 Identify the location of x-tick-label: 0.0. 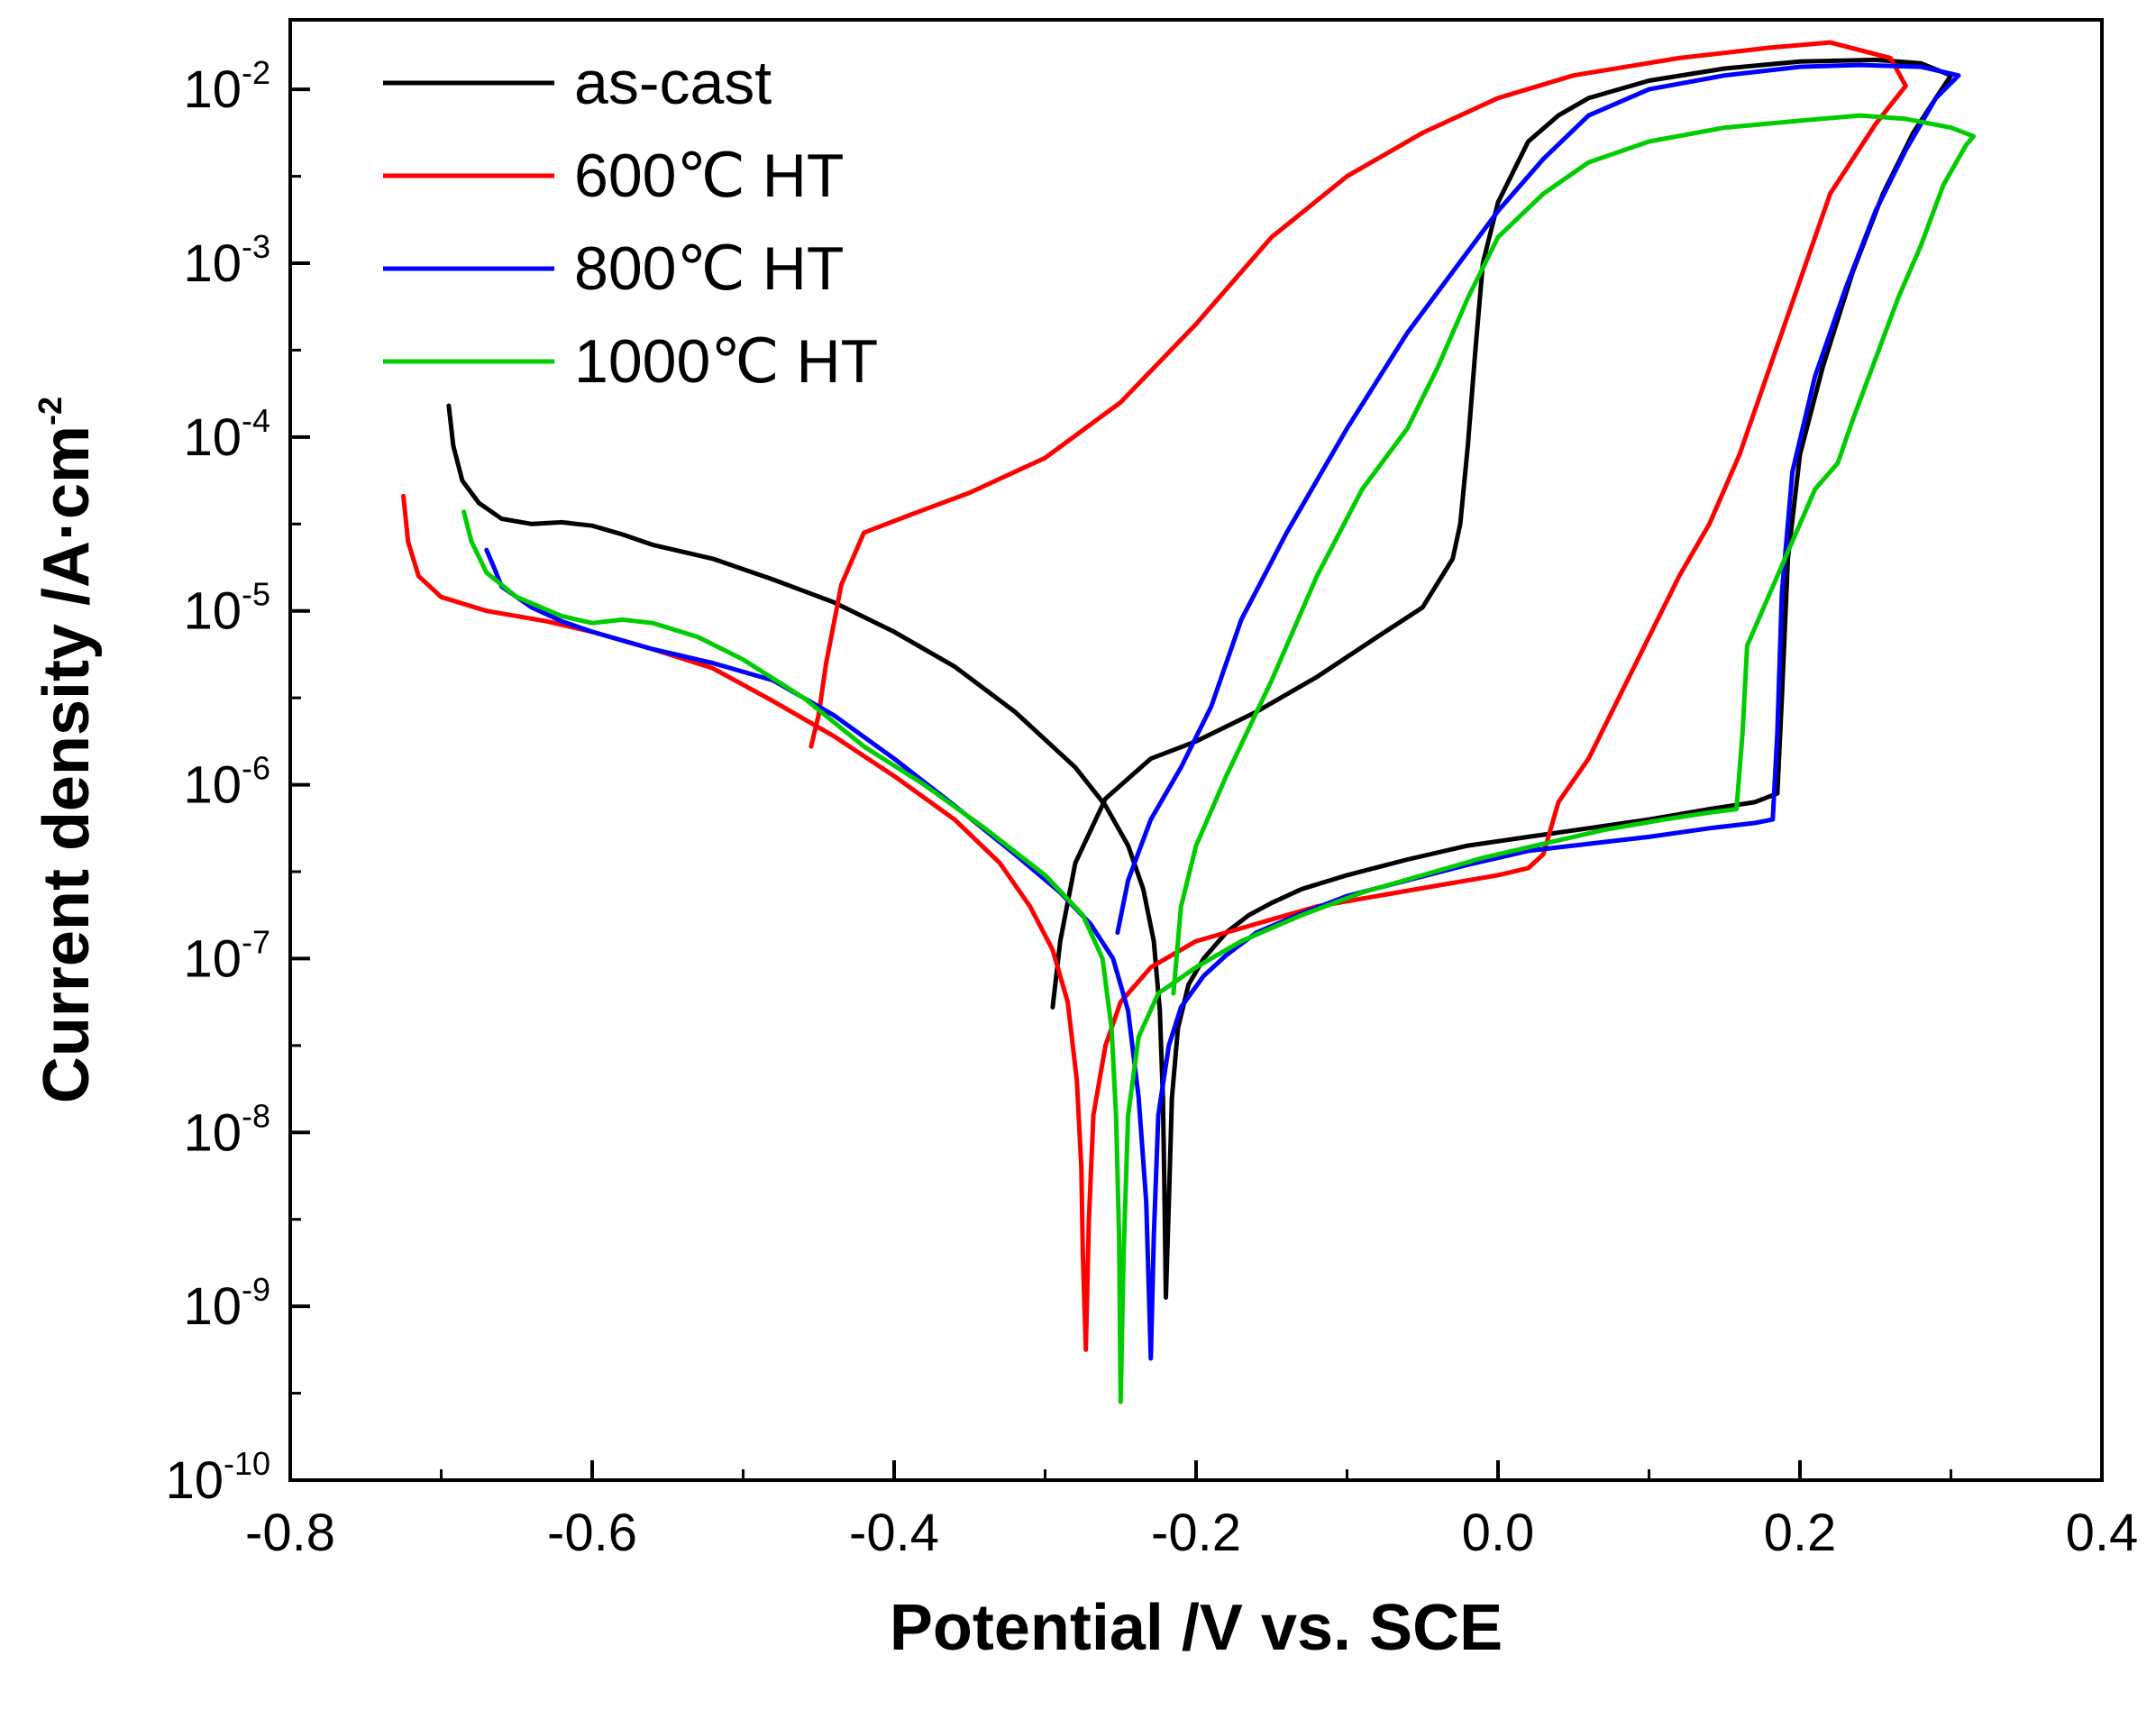
(1498, 1533).